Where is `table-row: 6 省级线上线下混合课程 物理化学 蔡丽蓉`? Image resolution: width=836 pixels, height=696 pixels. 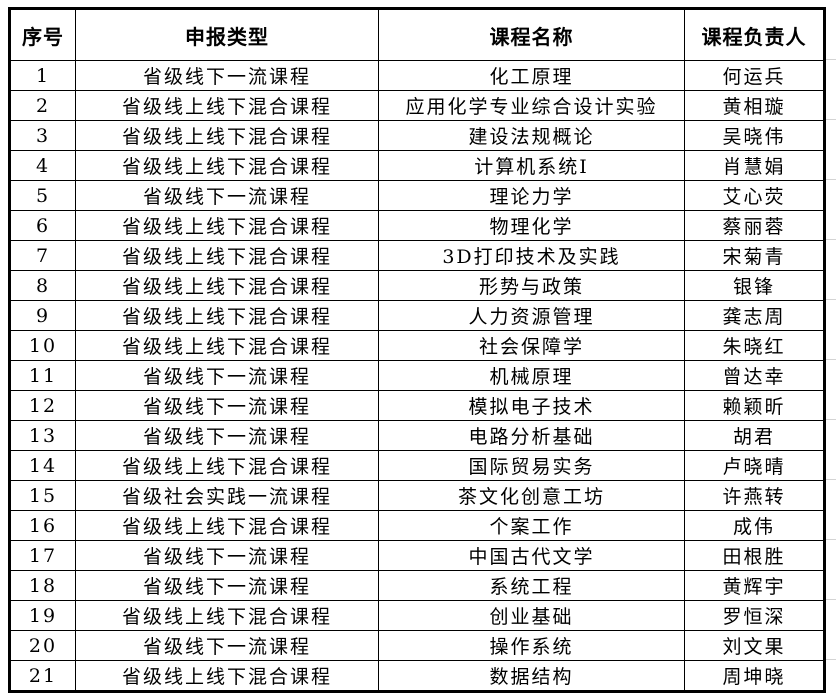
table-row: 6 省级线上线下混合课程 物理化学 蔡丽蓉 is located at coordinates (417, 225).